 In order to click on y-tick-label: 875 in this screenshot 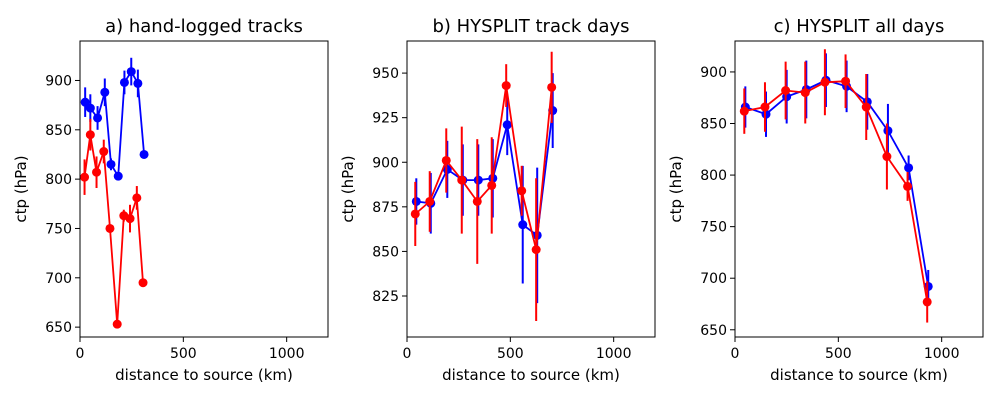, I will do `click(385, 208)`.